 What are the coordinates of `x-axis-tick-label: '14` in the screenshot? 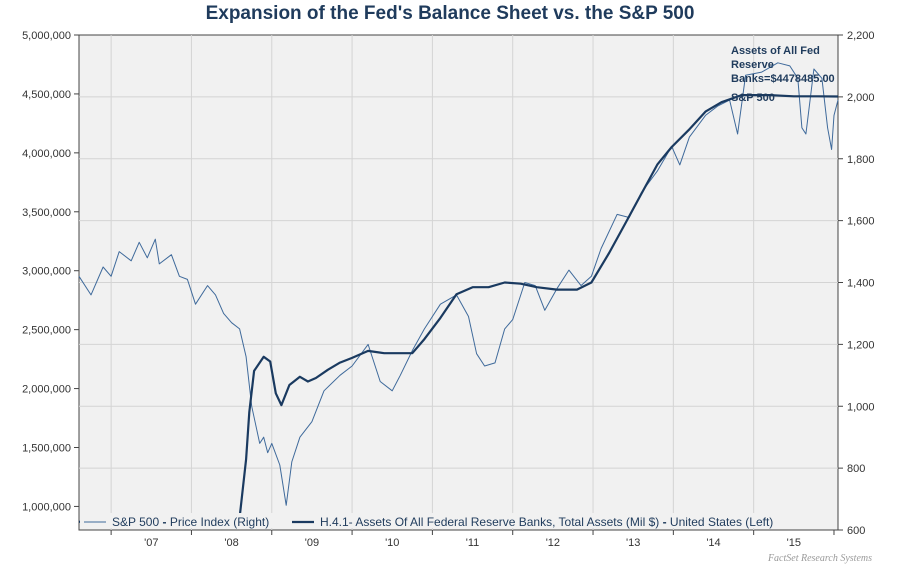 It's located at (713, 543).